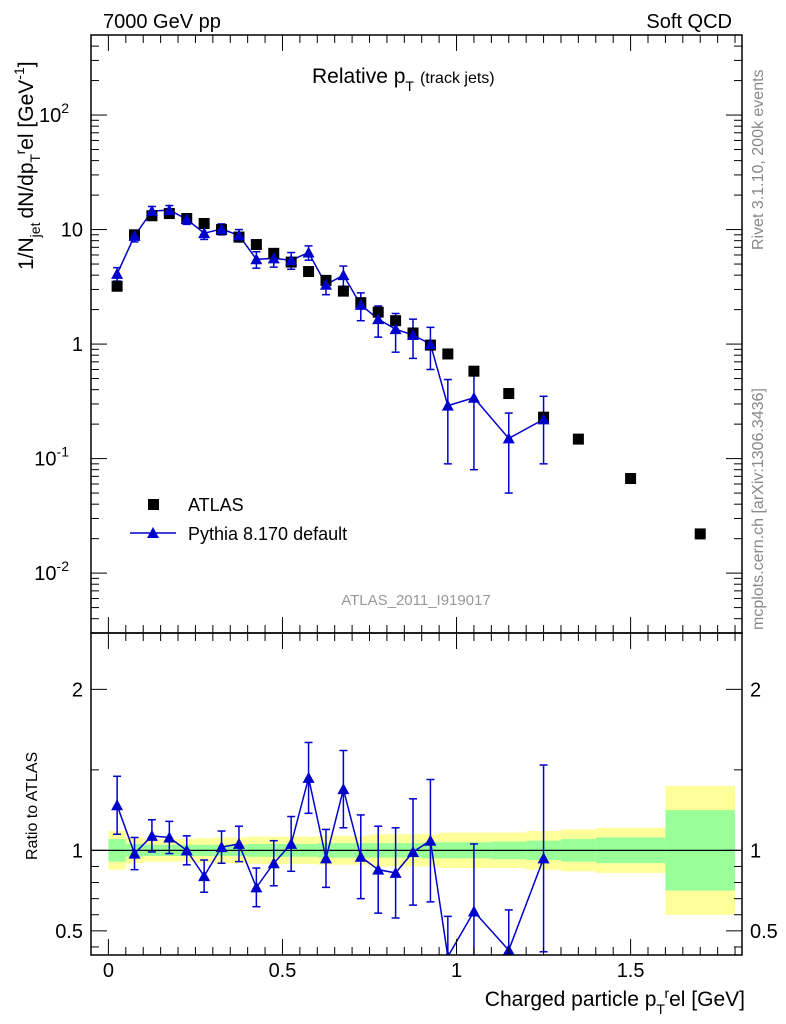 Image resolution: width=786 pixels, height=1024 pixels. I want to click on mcplots-note: mcplots.cern.ch [arXiv:1306.3436], so click(758, 509).